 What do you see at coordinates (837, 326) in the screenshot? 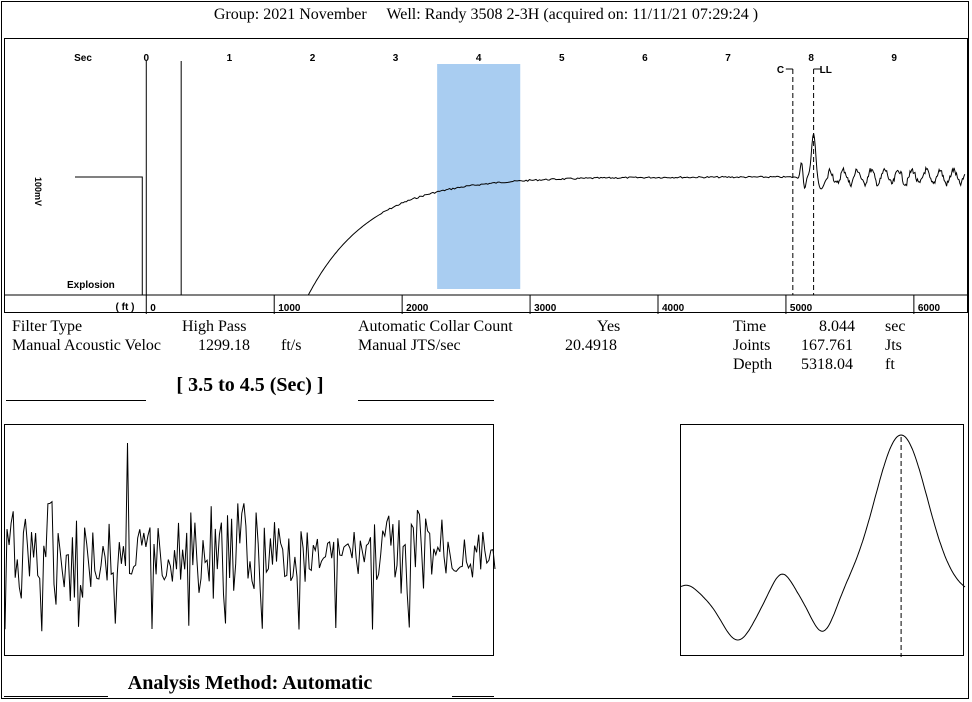
I see `time-value: 8.044` at bounding box center [837, 326].